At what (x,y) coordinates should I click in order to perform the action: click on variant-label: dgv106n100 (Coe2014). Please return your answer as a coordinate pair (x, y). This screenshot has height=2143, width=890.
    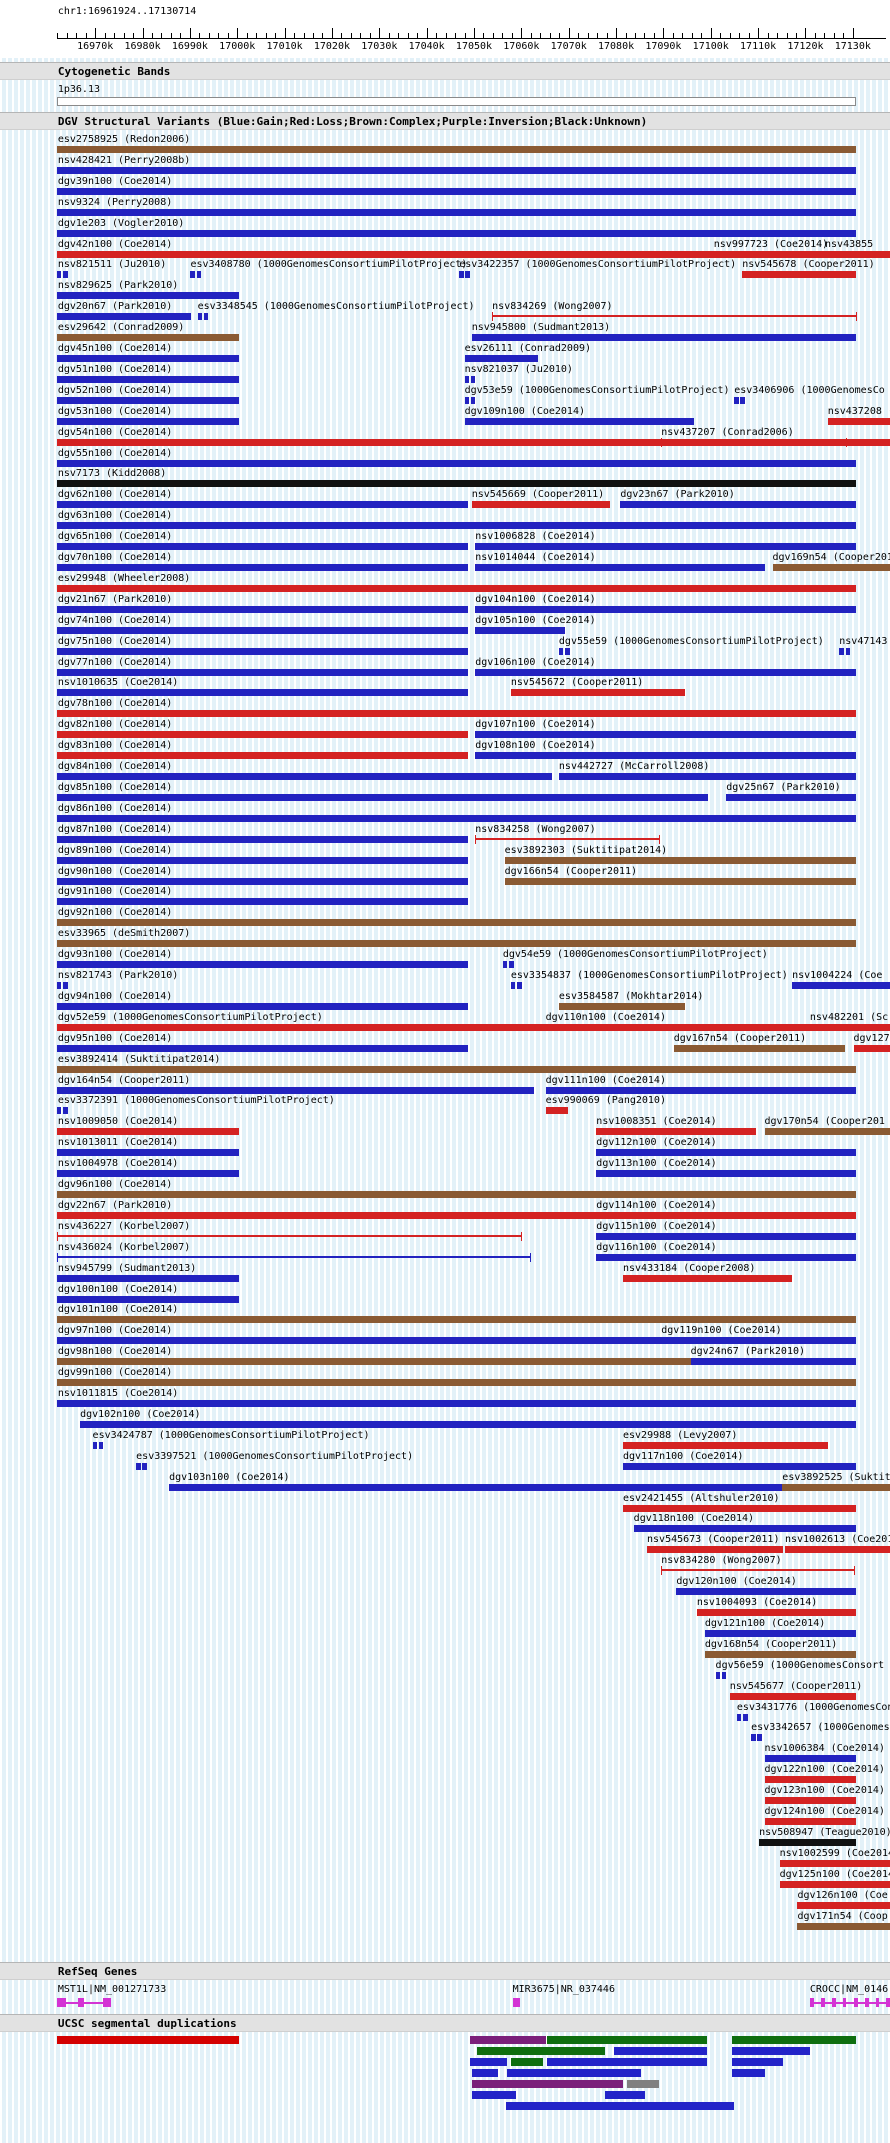
    Looking at the image, I should click on (535, 662).